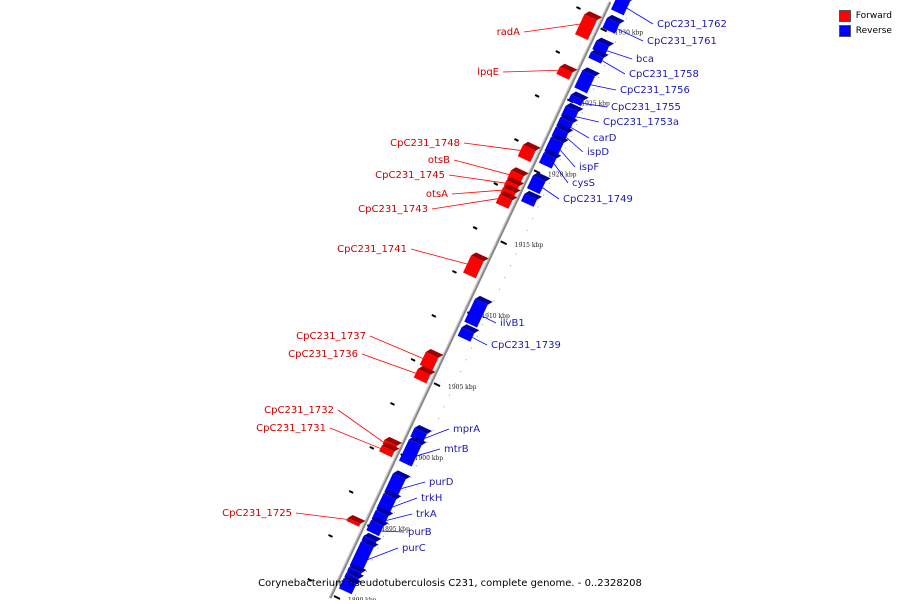 This screenshot has height=604, width=900. Describe the element at coordinates (567, 71) in the screenshot. I see `gene-lpqE` at that location.